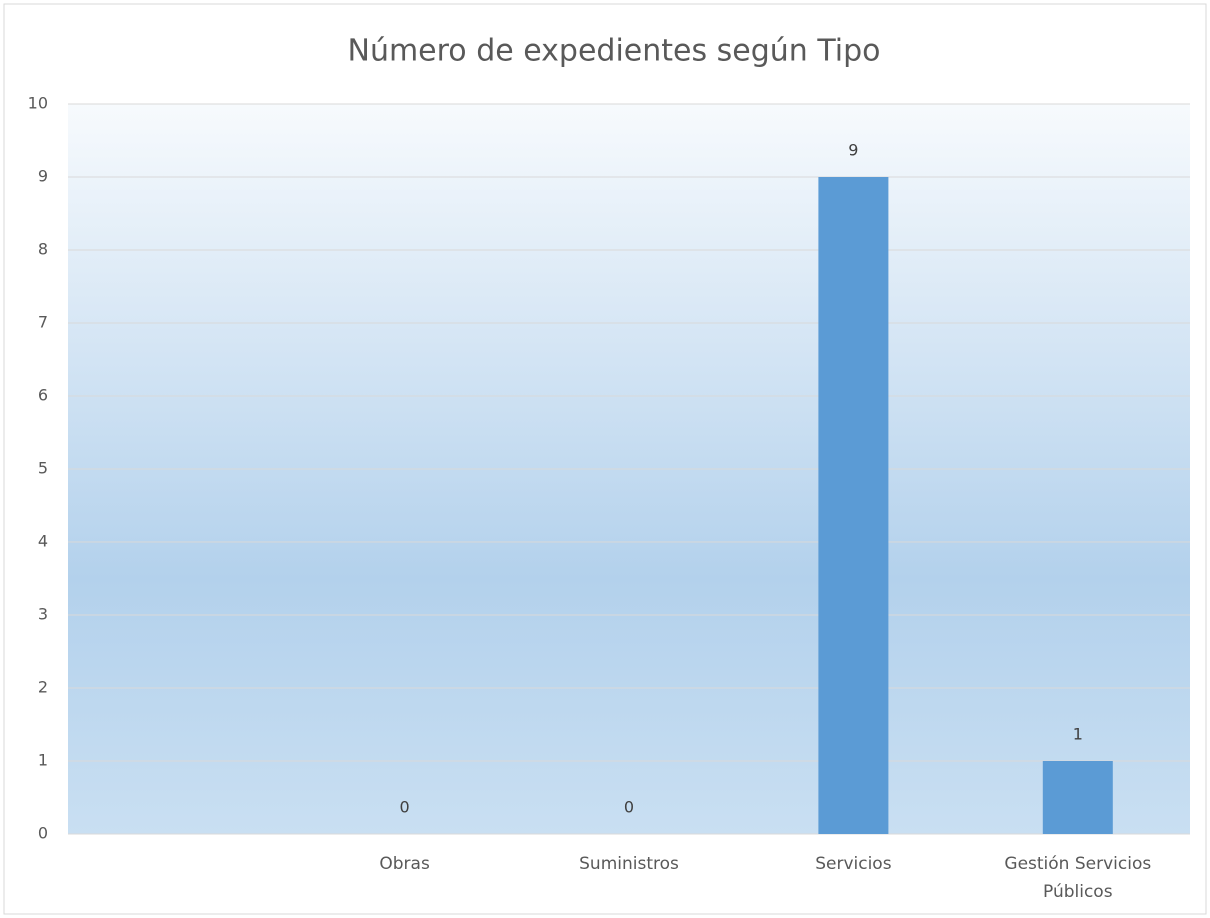 The height and width of the screenshot is (918, 1210). Describe the element at coordinates (43, 395) in the screenshot. I see `y-tick-label: 6` at that location.